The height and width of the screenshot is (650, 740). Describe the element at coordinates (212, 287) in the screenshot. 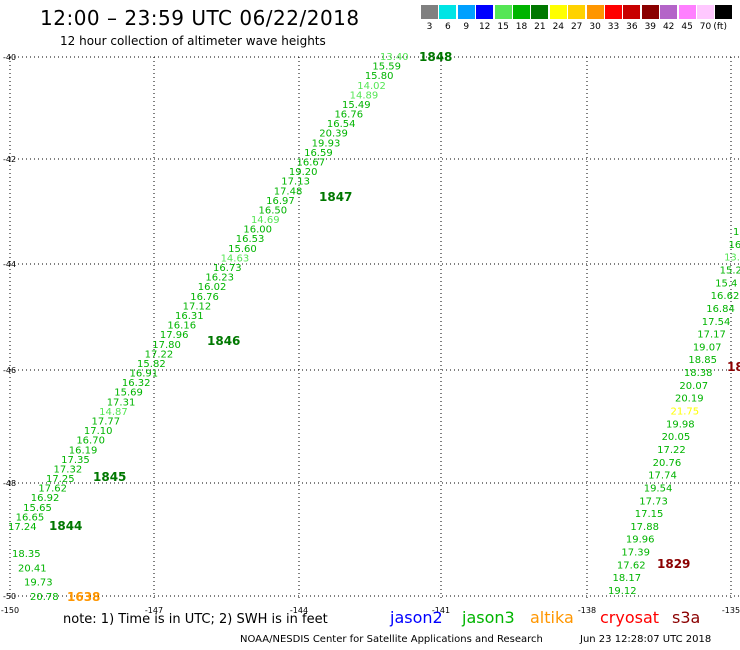

I see `wave-height-label: 16.02` at that location.